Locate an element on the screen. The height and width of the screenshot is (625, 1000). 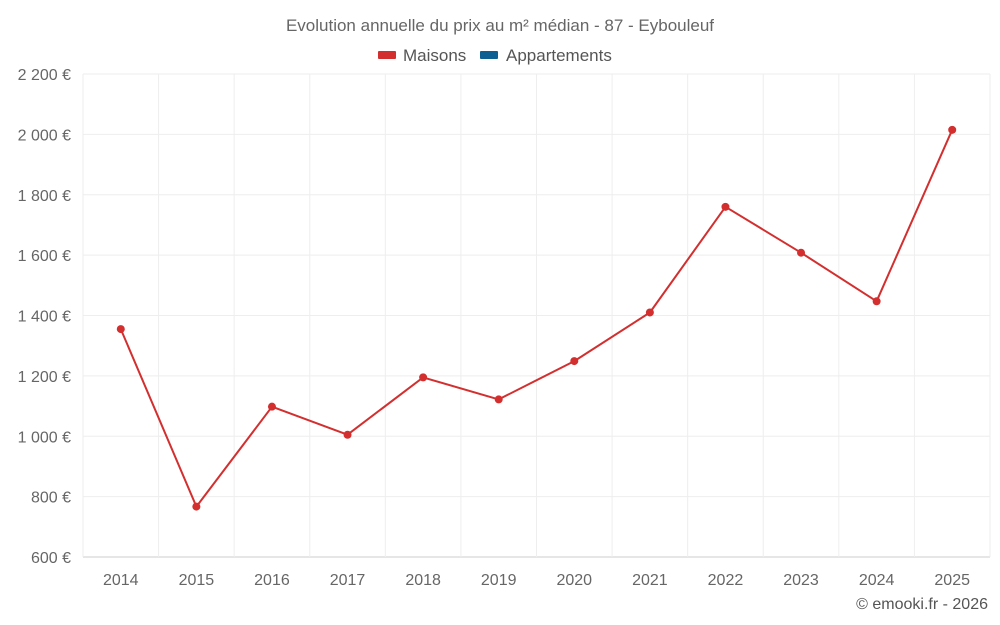
data-point-2015 is located at coordinates (196, 506).